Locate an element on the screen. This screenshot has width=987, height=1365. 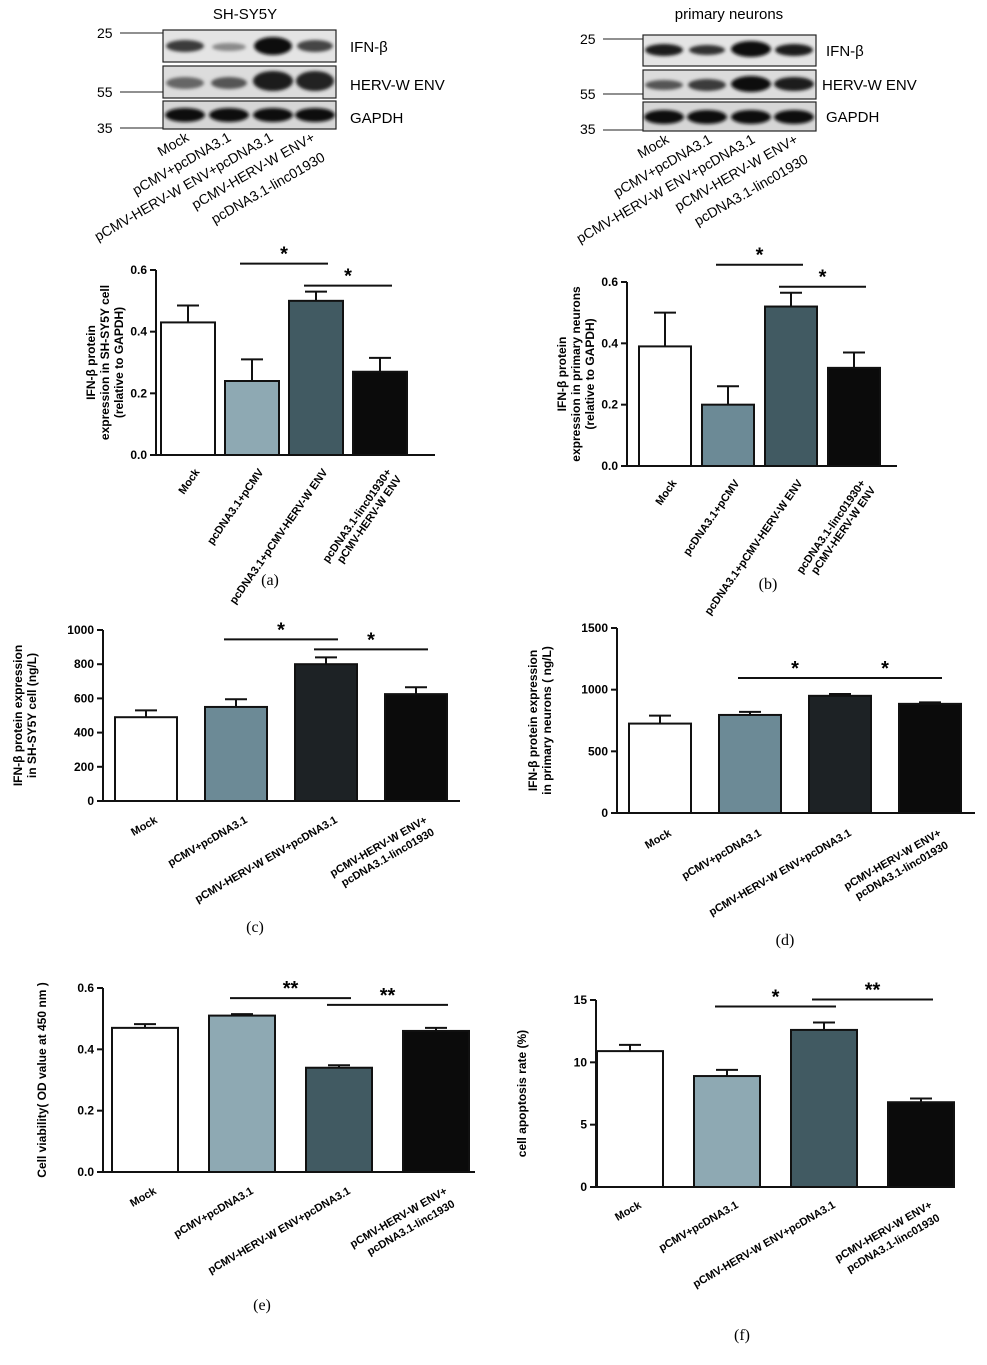
y-axis-label-line: IFN-β protein expression is located at coordinates (18, 715).